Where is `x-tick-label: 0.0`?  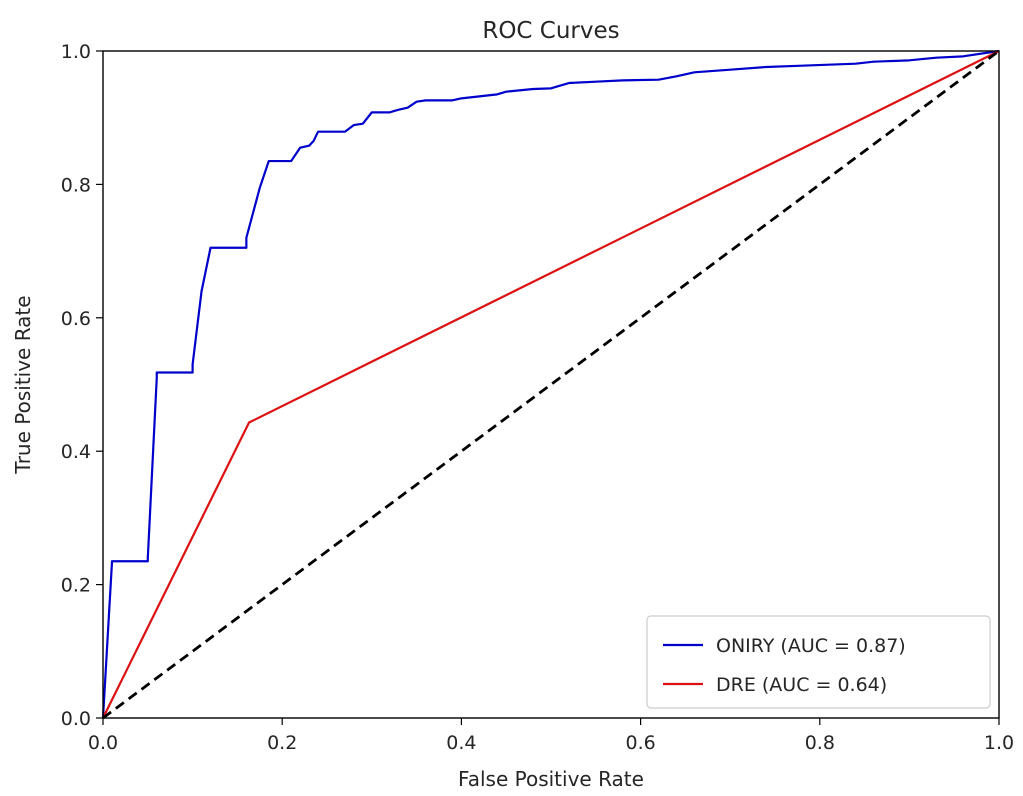 x-tick-label: 0.0 is located at coordinates (103, 743).